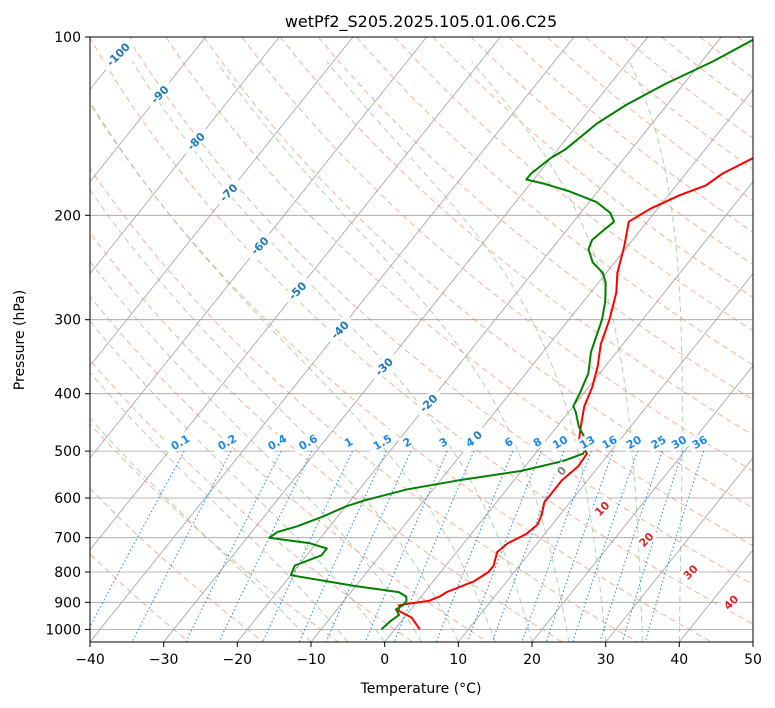  What do you see at coordinates (384, 660) in the screenshot?
I see `x-tick-label: 0` at bounding box center [384, 660].